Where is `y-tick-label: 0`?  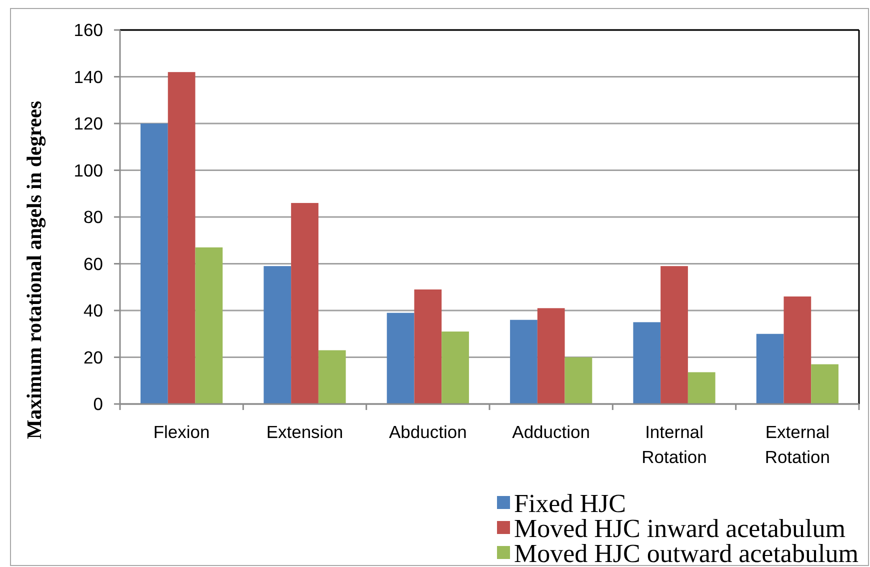 y-tick-label: 0 is located at coordinates (98, 404).